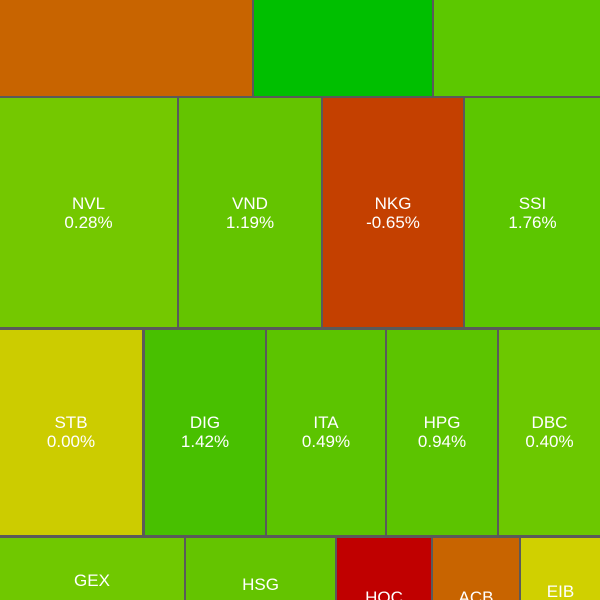  Describe the element at coordinates (560, 569) in the screenshot. I see `tile: EIB` at that location.